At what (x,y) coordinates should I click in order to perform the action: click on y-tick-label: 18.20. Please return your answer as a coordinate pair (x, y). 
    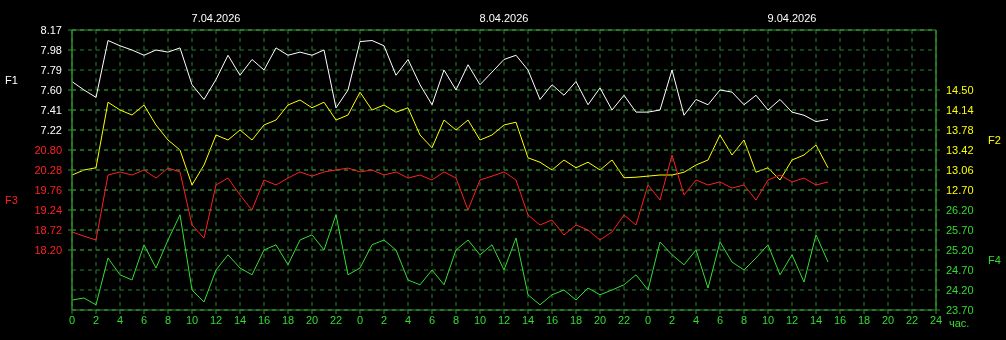
    Looking at the image, I should click on (48, 249).